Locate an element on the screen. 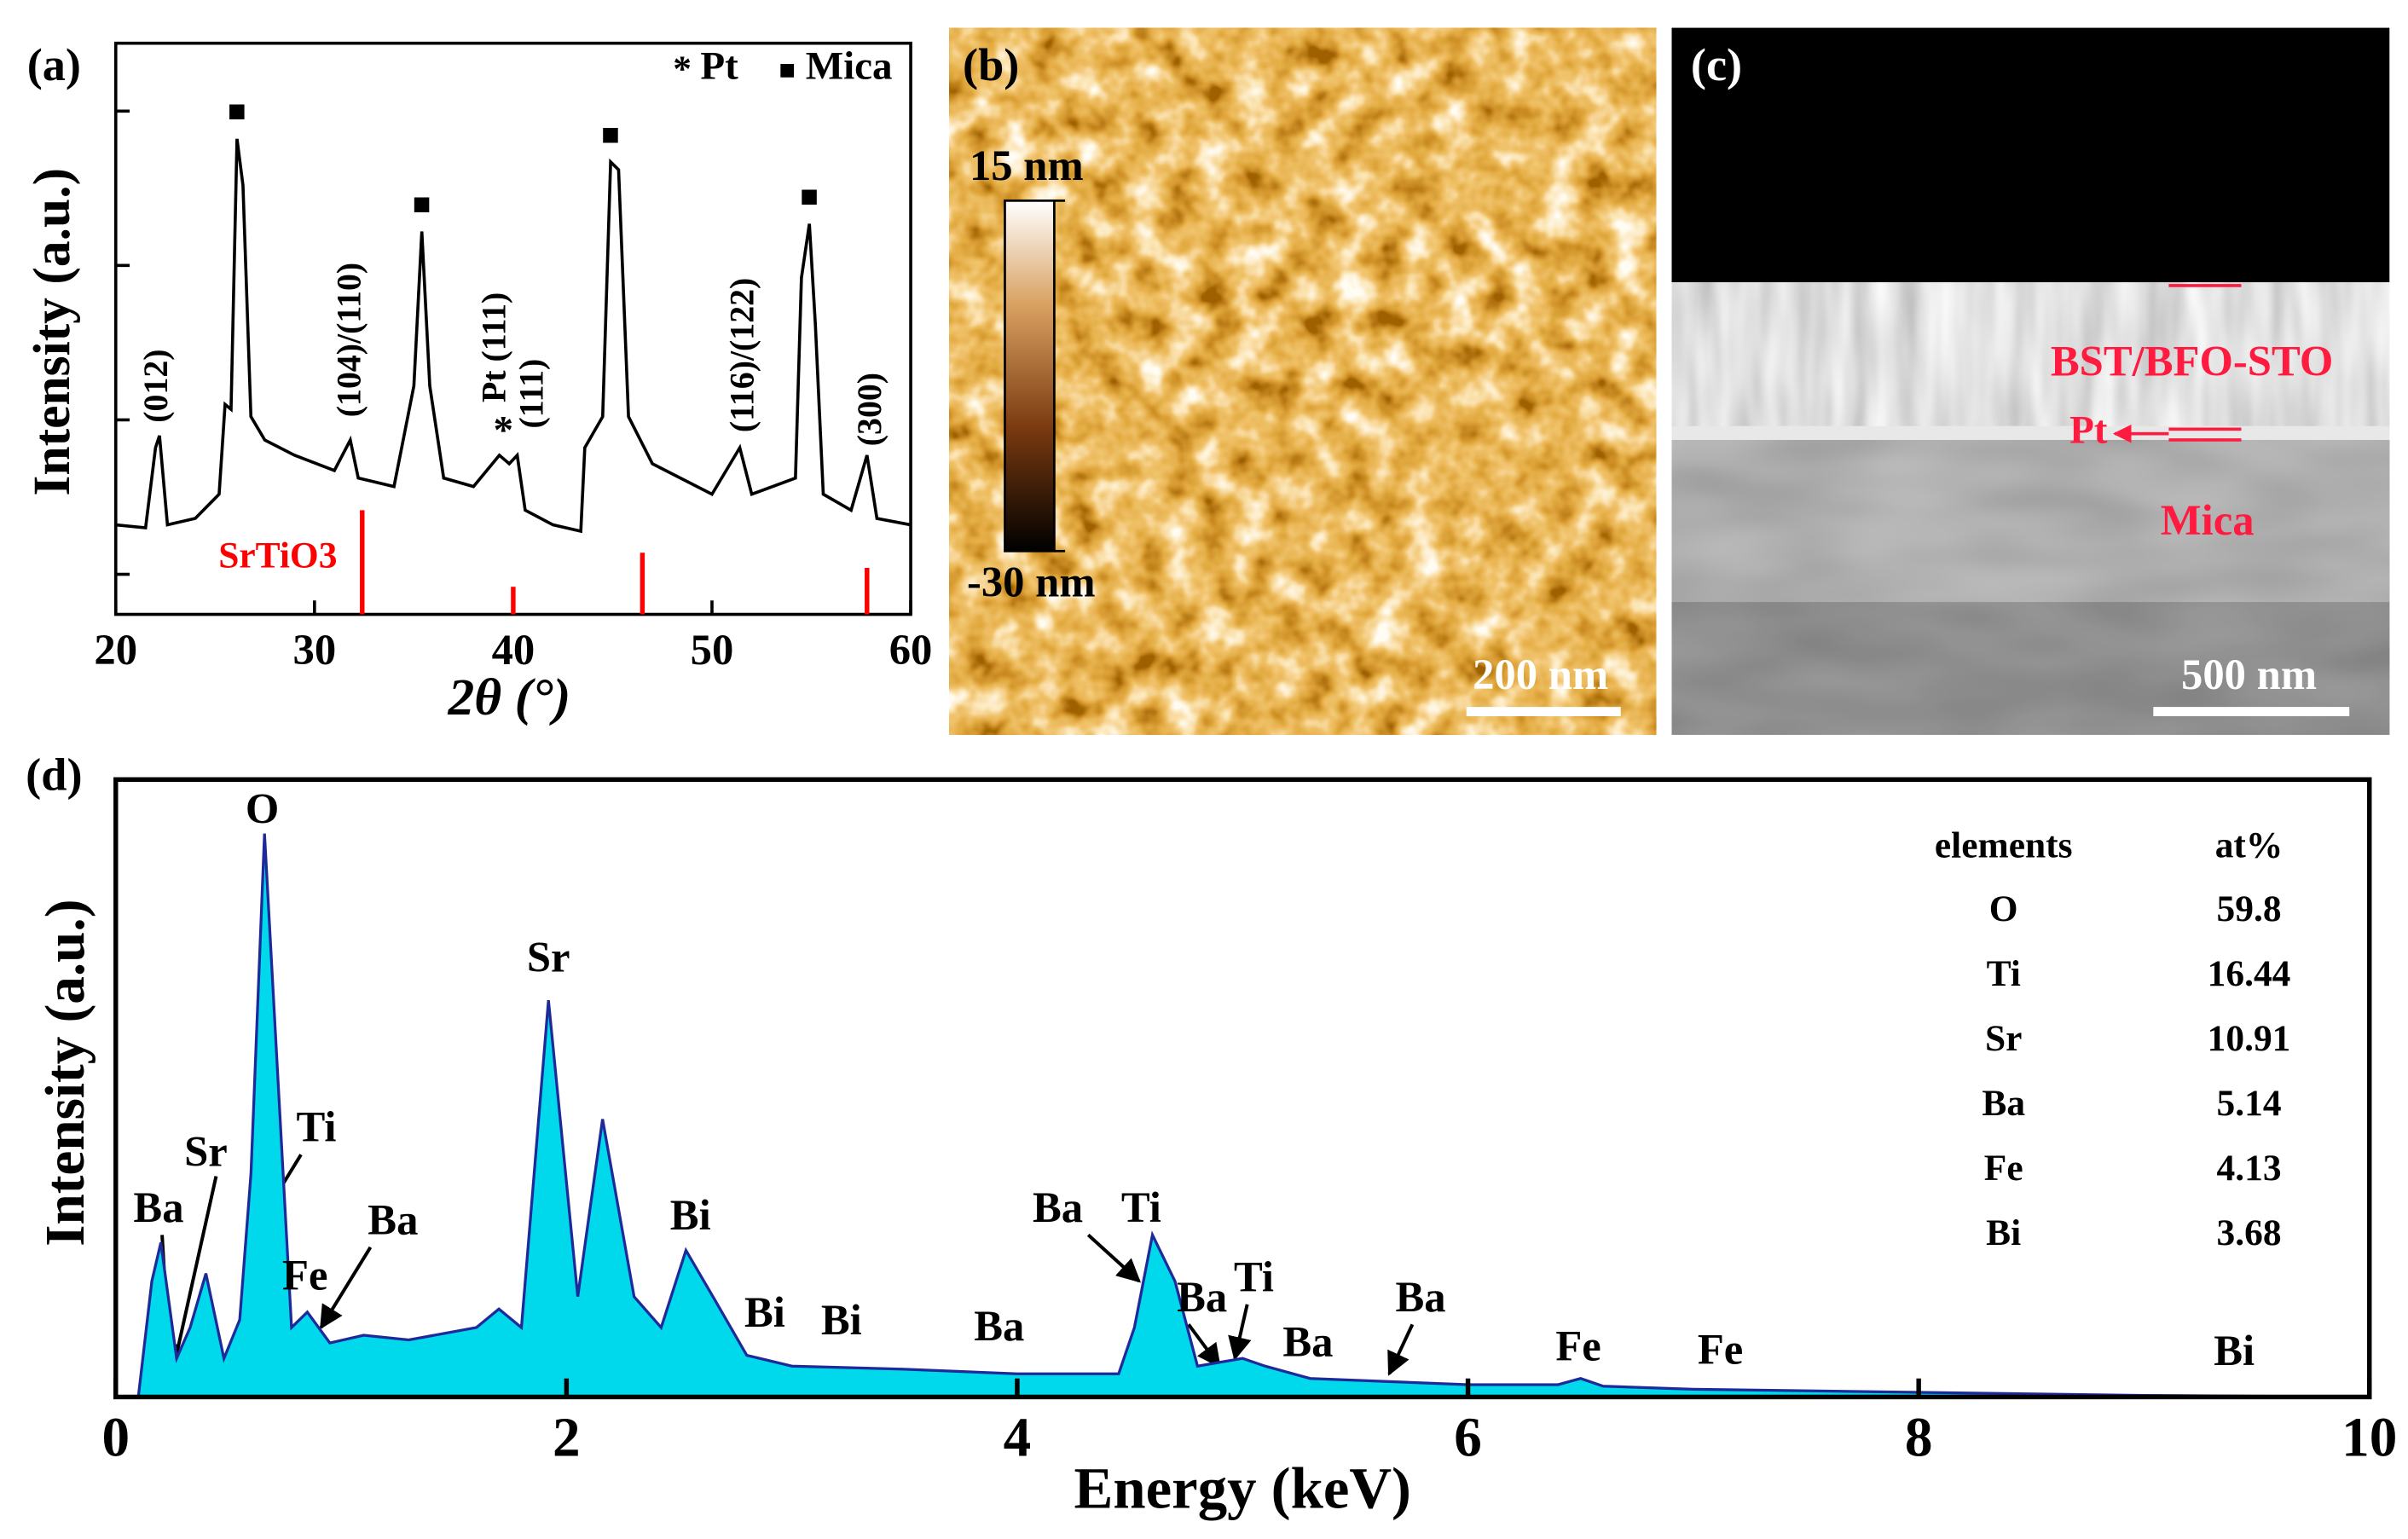  layer-label: BST/BFO-STO is located at coordinates (2192, 362).